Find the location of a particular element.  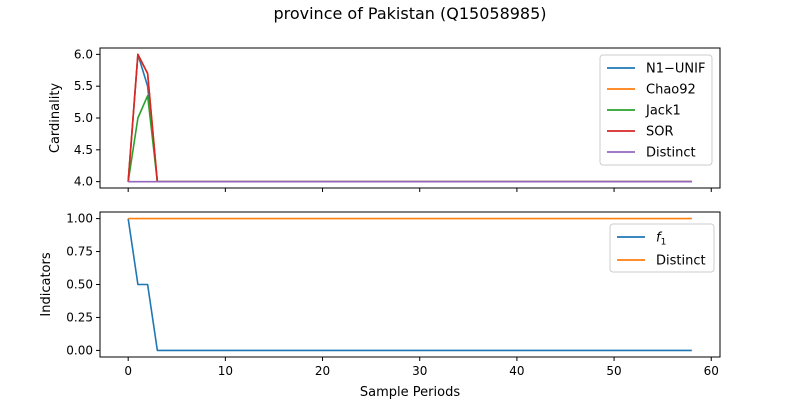

y-tick-label: 0.50 is located at coordinates (79, 285).